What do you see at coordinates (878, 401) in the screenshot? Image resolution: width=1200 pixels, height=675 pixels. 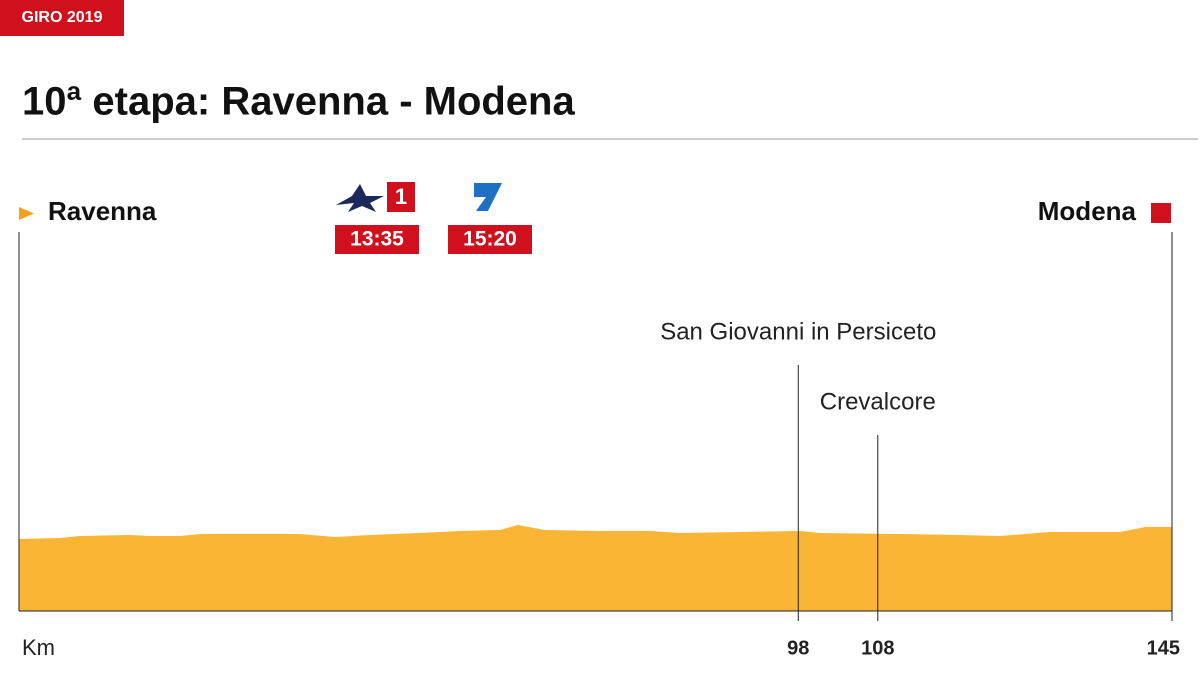 I see `place-label: Crevalcore` at bounding box center [878, 401].